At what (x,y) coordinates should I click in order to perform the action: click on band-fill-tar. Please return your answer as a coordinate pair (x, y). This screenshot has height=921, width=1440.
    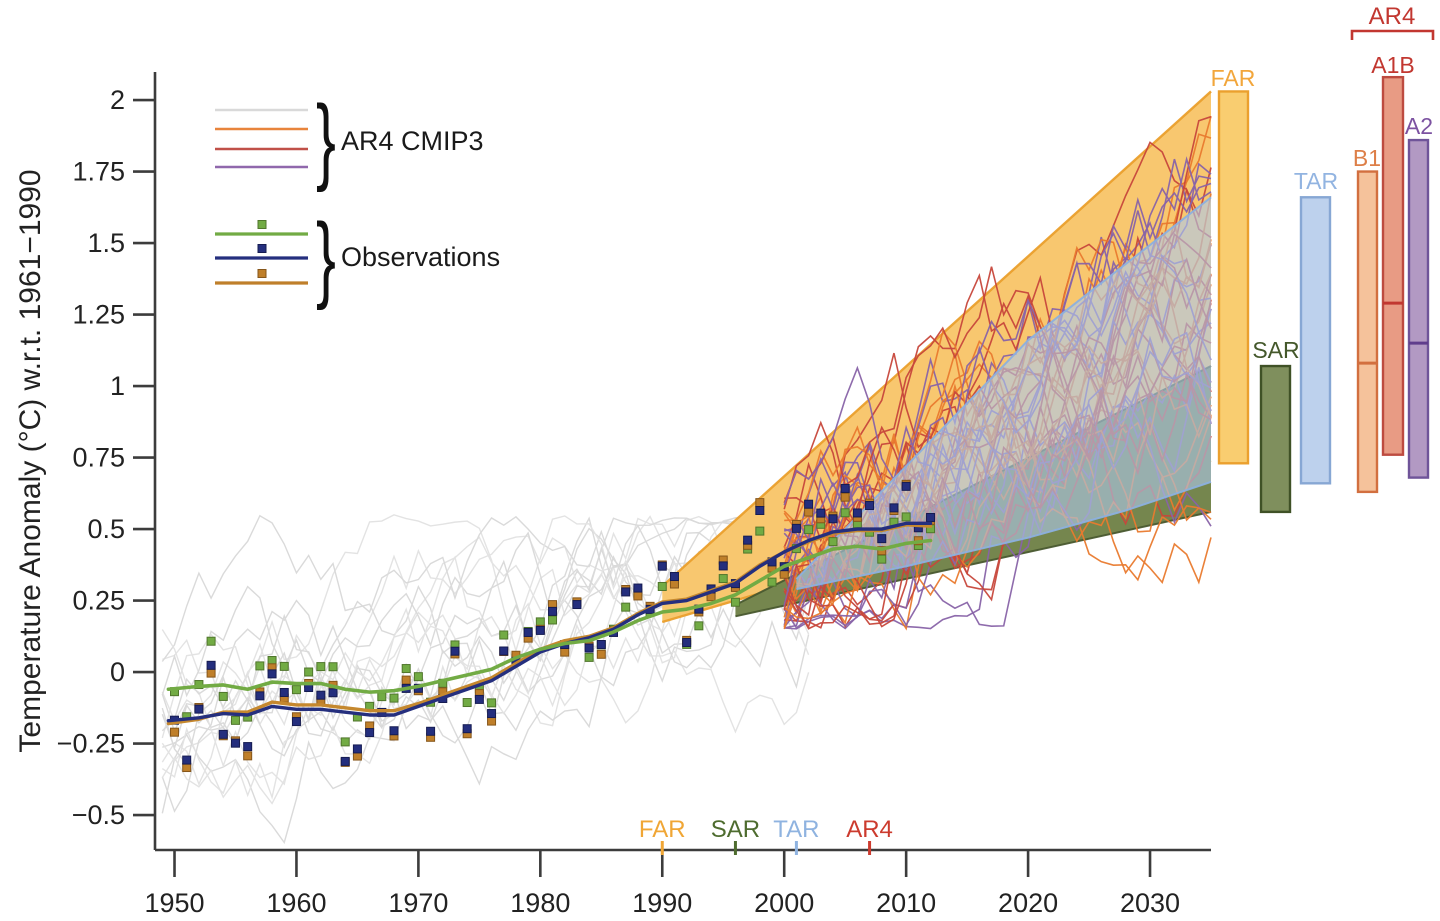
    Looking at the image, I should click on (1003, 393).